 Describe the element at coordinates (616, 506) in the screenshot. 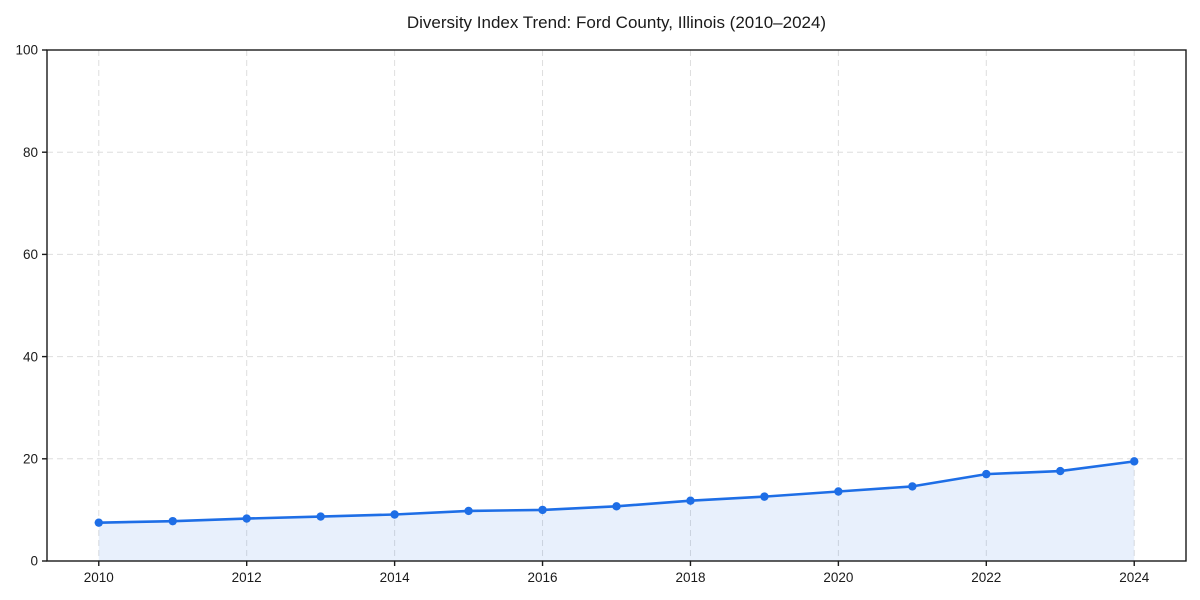

I see `data-point-2017` at that location.